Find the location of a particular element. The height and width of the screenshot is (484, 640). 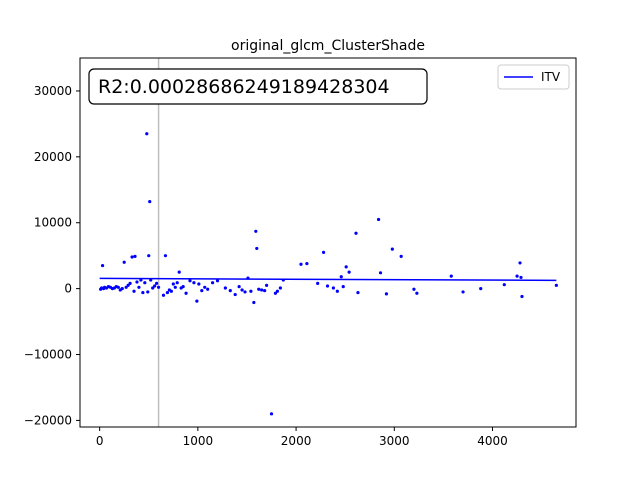

y-tick-label: −20000 is located at coordinates (48, 420).